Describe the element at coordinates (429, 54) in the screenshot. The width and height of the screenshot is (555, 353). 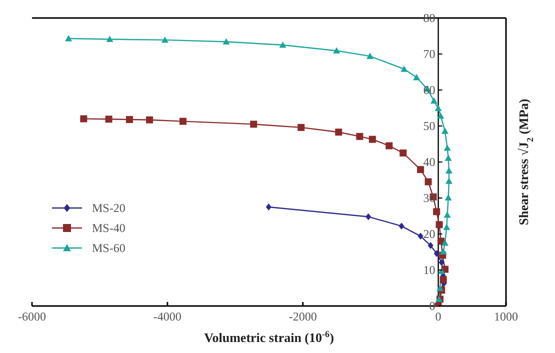
I see `y-tick-label: 70` at that location.